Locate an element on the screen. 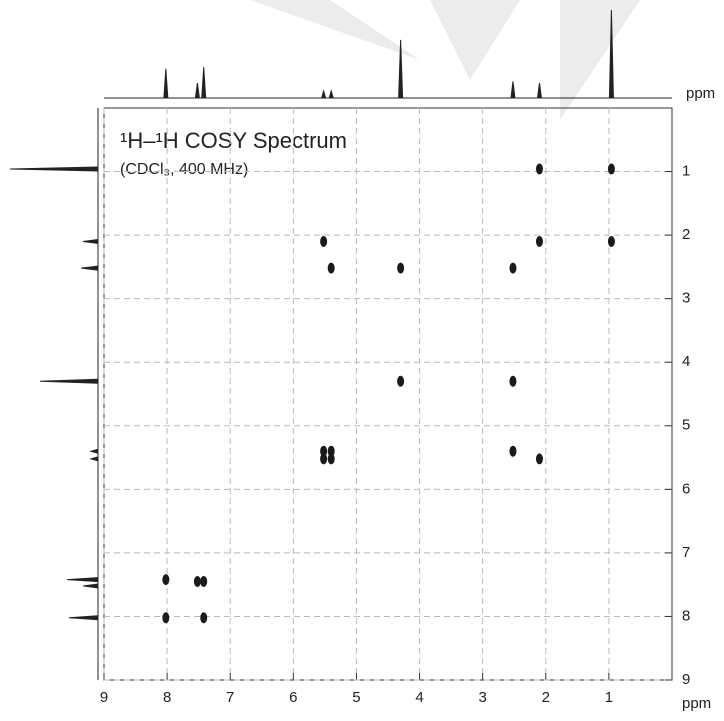 Image resolution: width=724 pixels, height=721 pixels. x-tick-label: 1 is located at coordinates (609, 697).